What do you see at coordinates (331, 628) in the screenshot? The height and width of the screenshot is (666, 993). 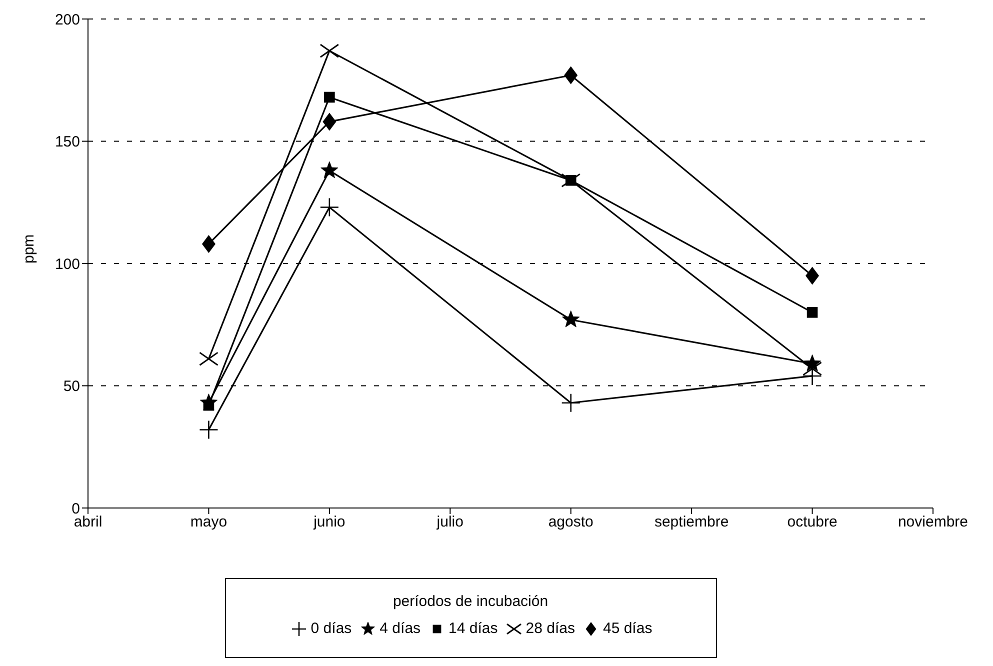 I see `legend-label: 0 días` at bounding box center [331, 628].